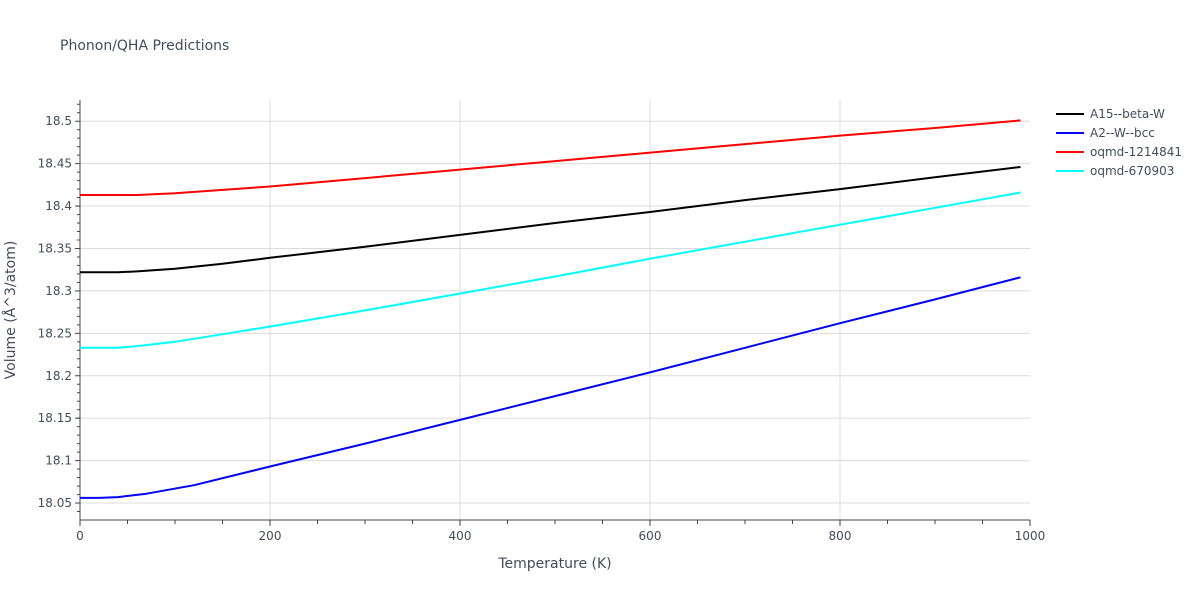 The height and width of the screenshot is (604, 1200). What do you see at coordinates (58, 376) in the screenshot?
I see `y-tick-label: 18.2` at bounding box center [58, 376].